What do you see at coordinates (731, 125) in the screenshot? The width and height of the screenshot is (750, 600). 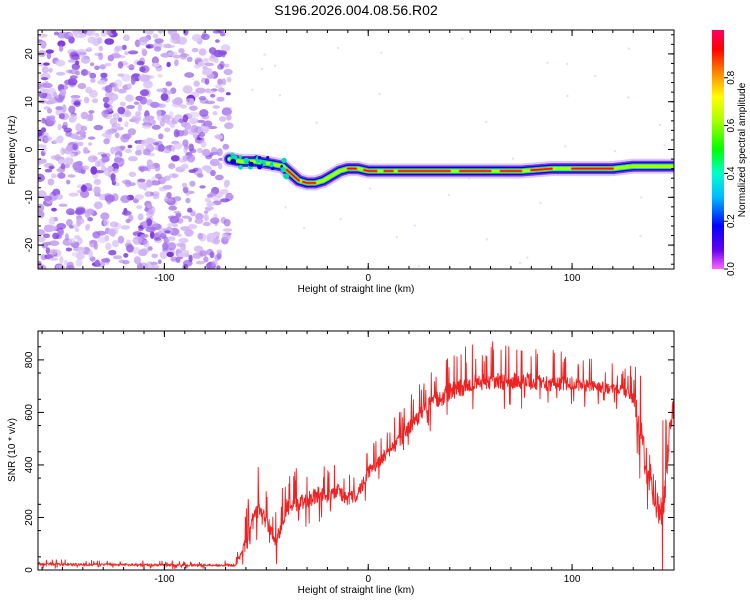 I see `colorbar-tick-label: 0.6` at bounding box center [731, 125].